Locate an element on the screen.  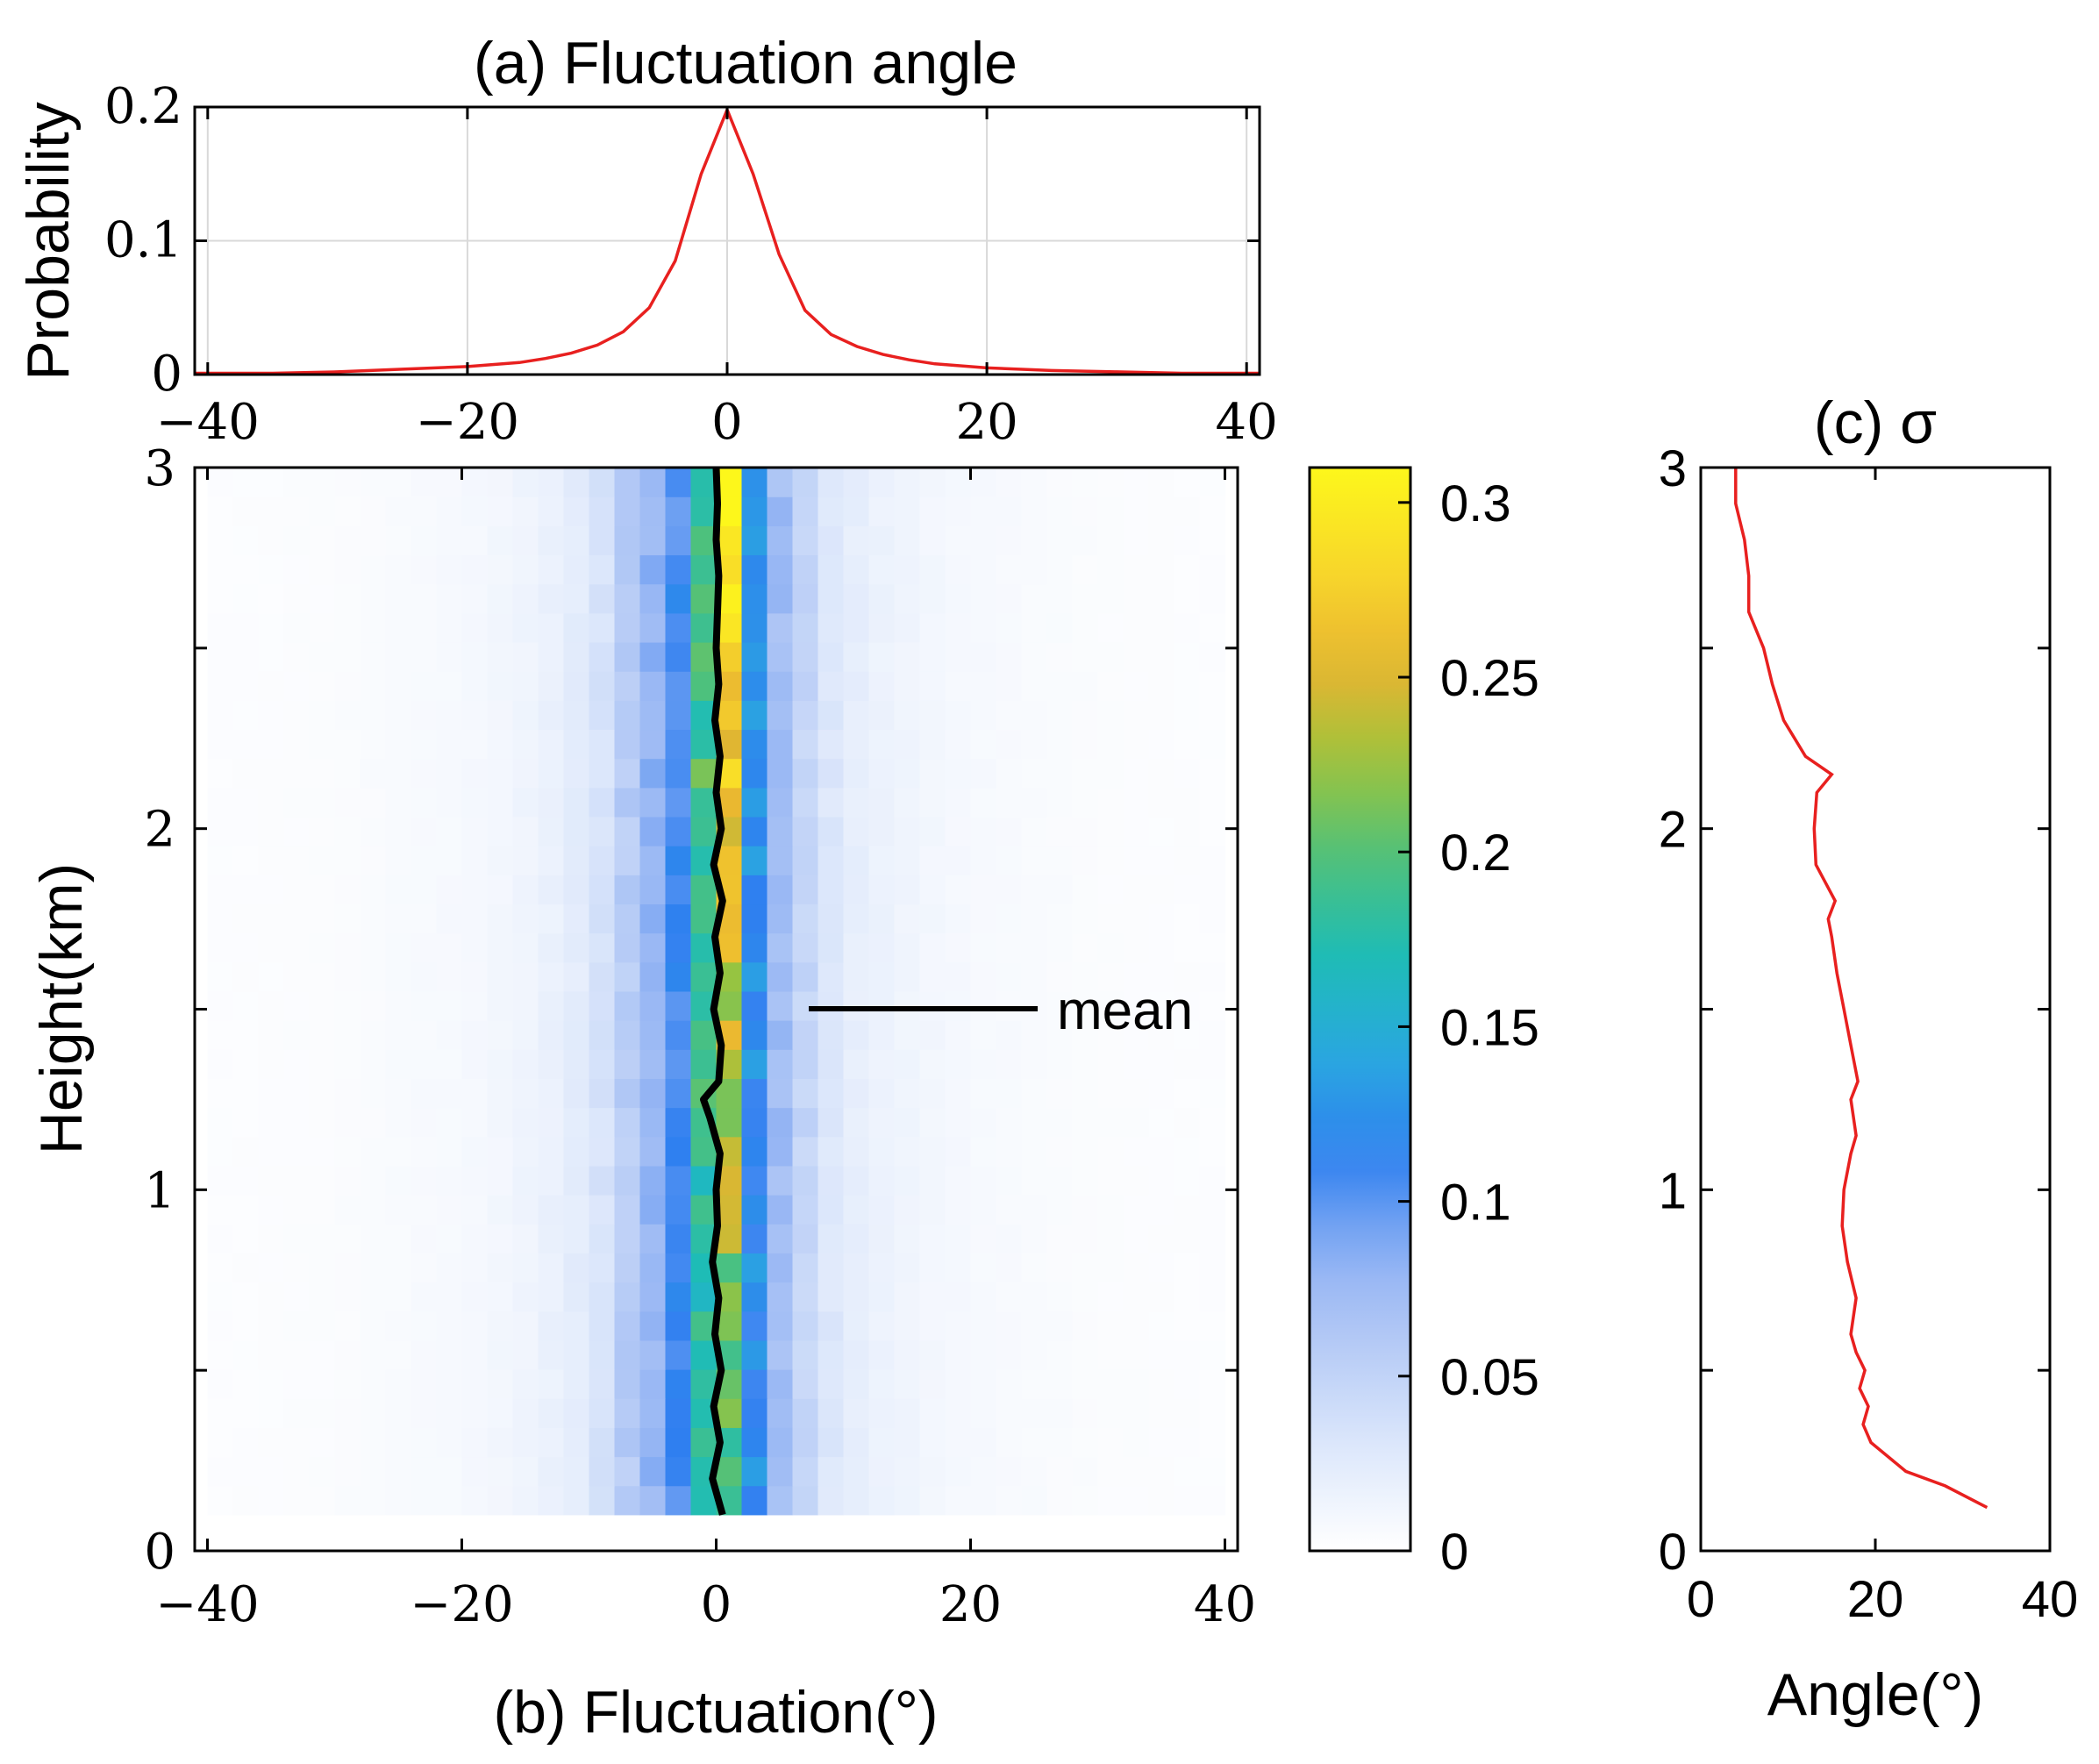
panel-c-ytick-label-3: 3 is located at coordinates (1673, 468).